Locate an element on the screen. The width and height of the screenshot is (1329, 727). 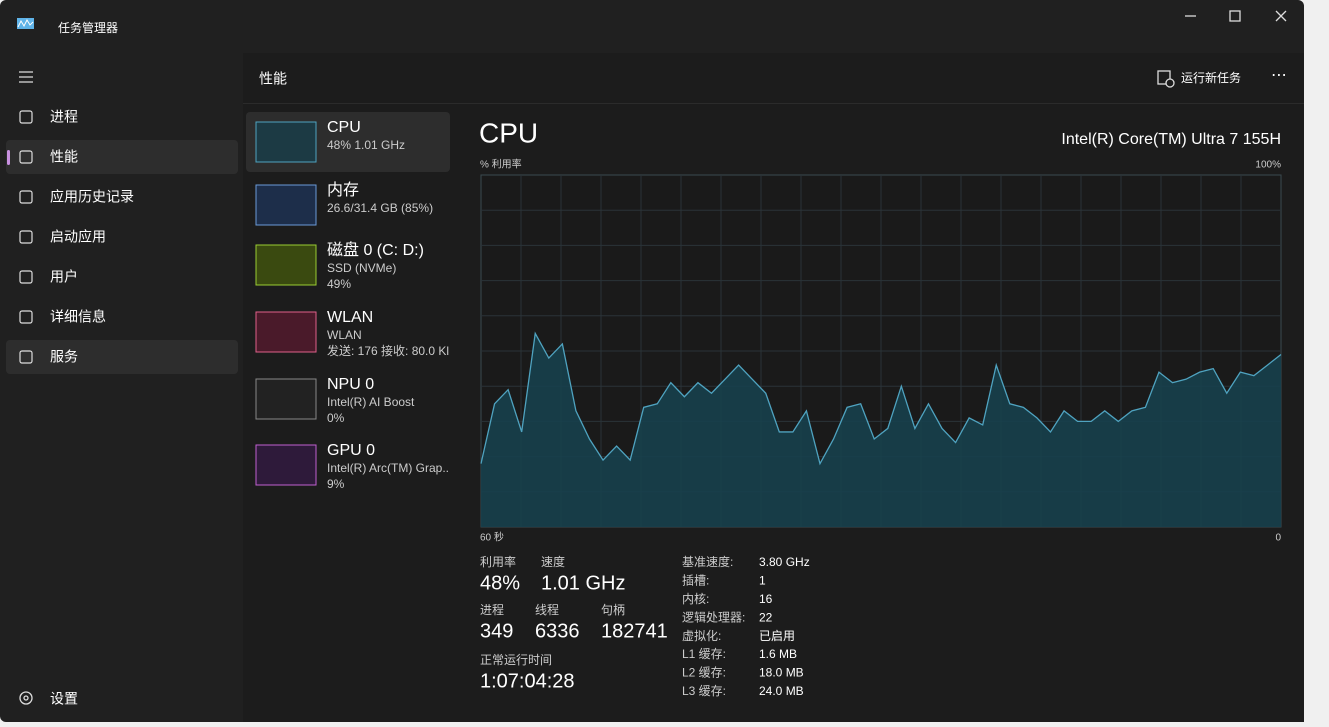
settings: 设置 is located at coordinates (64, 699).